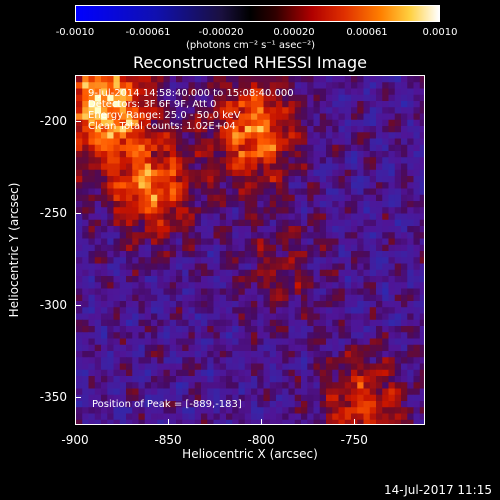 The width and height of the screenshot is (500, 500). What do you see at coordinates (152, 104) in the screenshot?
I see `annotation-detectors: Detectors: 3F 6F 9F, Att 0` at bounding box center [152, 104].